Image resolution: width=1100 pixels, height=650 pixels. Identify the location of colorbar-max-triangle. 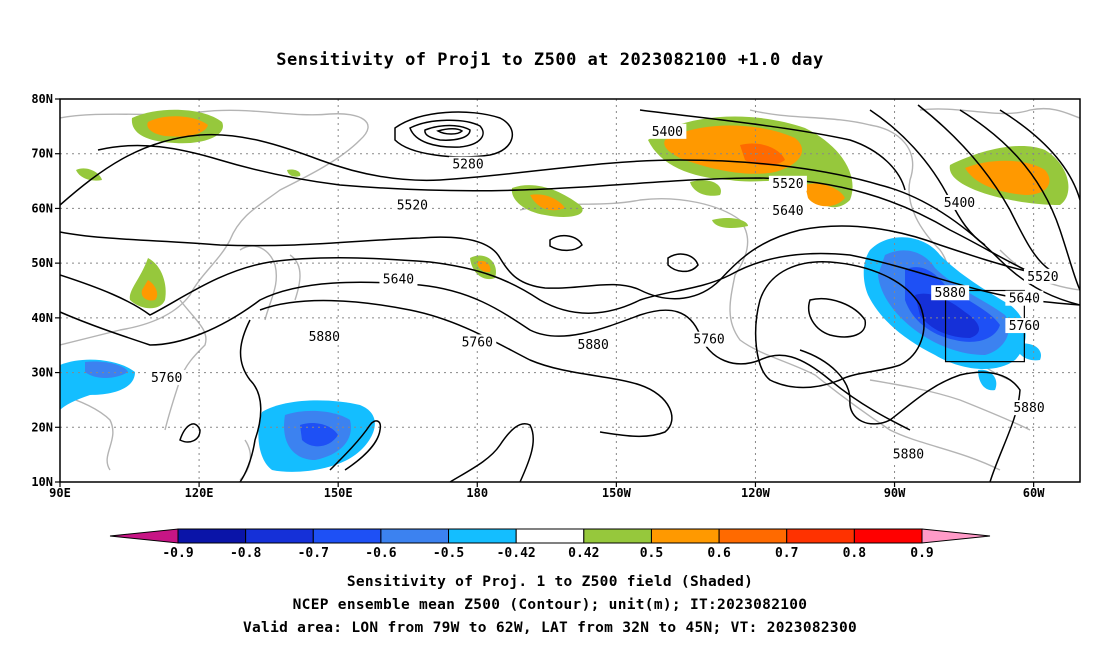
(956, 536).